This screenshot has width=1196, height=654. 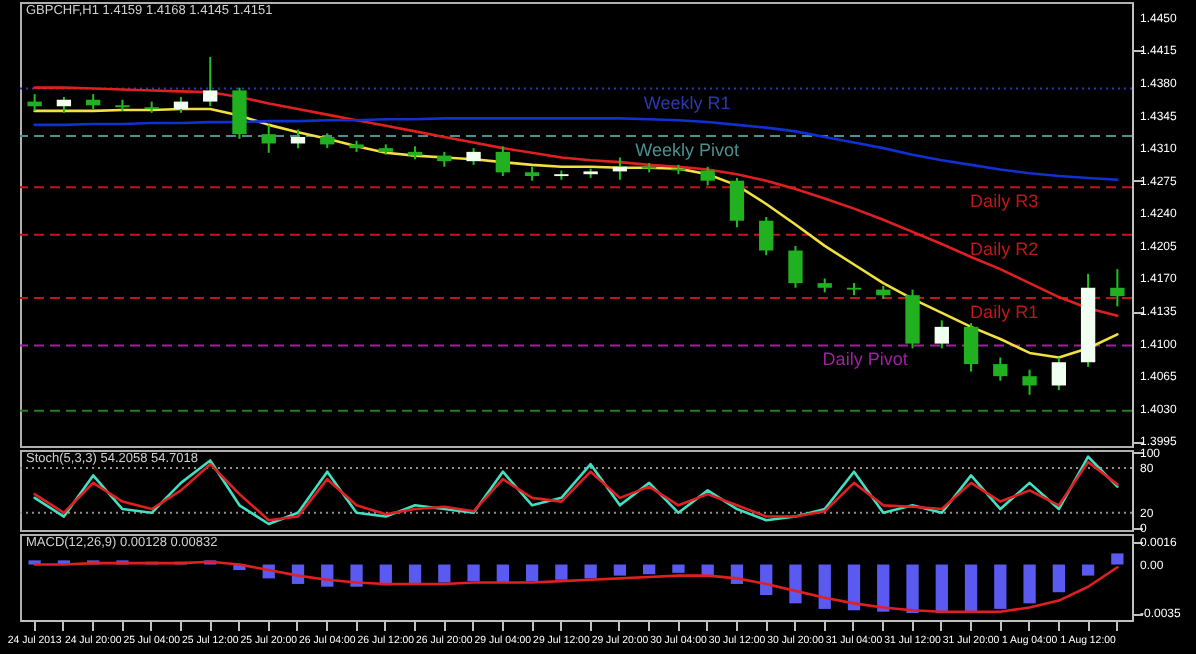 I want to click on line-series, so click(x=576, y=586).